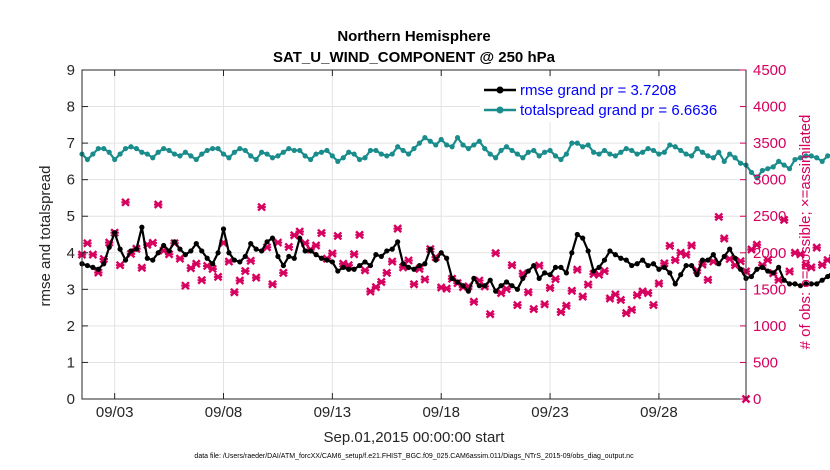  What do you see at coordinates (71, 362) in the screenshot?
I see `y-left-tick-label: 1` at bounding box center [71, 362].